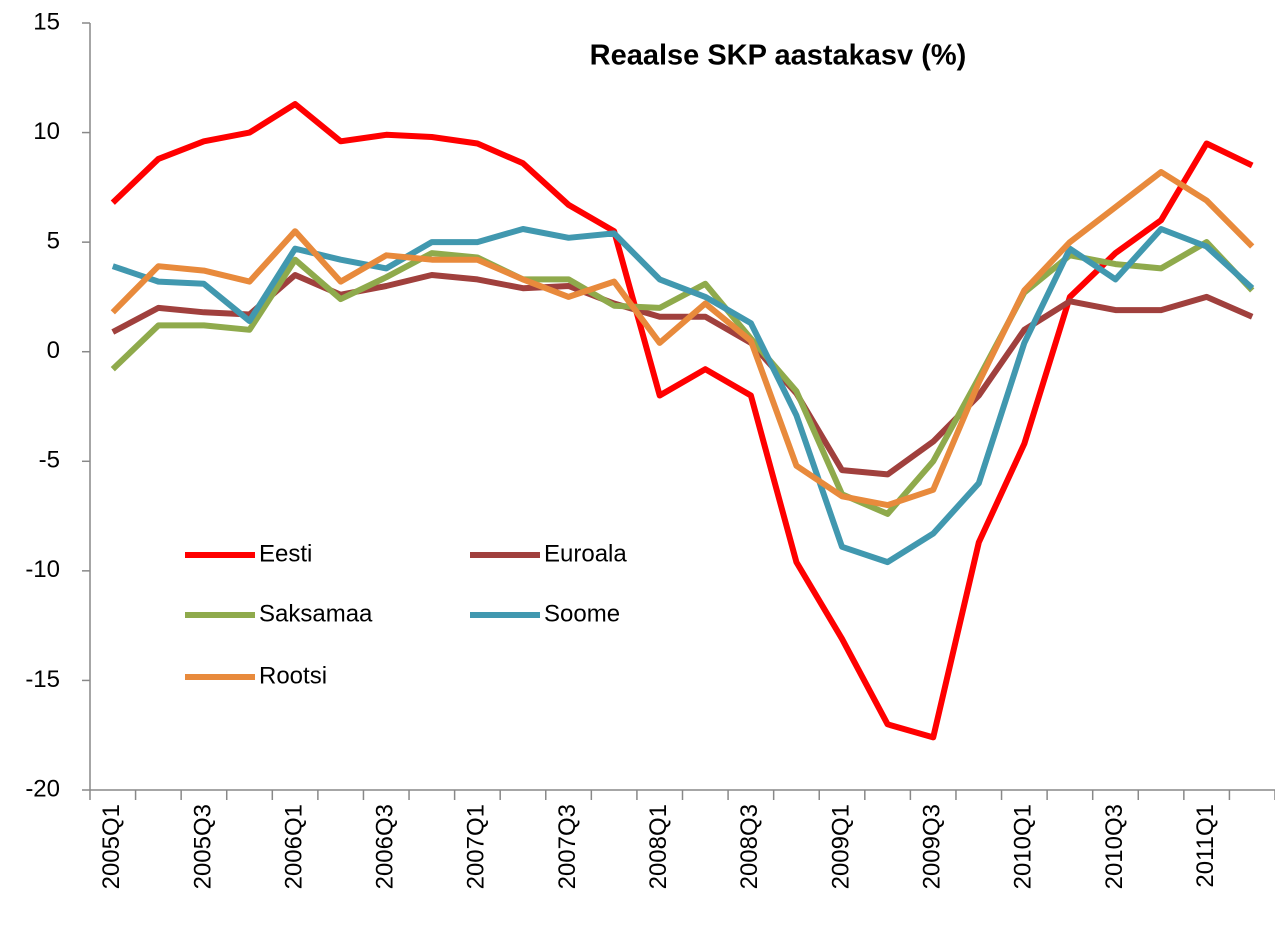 This screenshot has height=937, width=1275. I want to click on x-tick-label: 2009Q1, so click(840, 846).